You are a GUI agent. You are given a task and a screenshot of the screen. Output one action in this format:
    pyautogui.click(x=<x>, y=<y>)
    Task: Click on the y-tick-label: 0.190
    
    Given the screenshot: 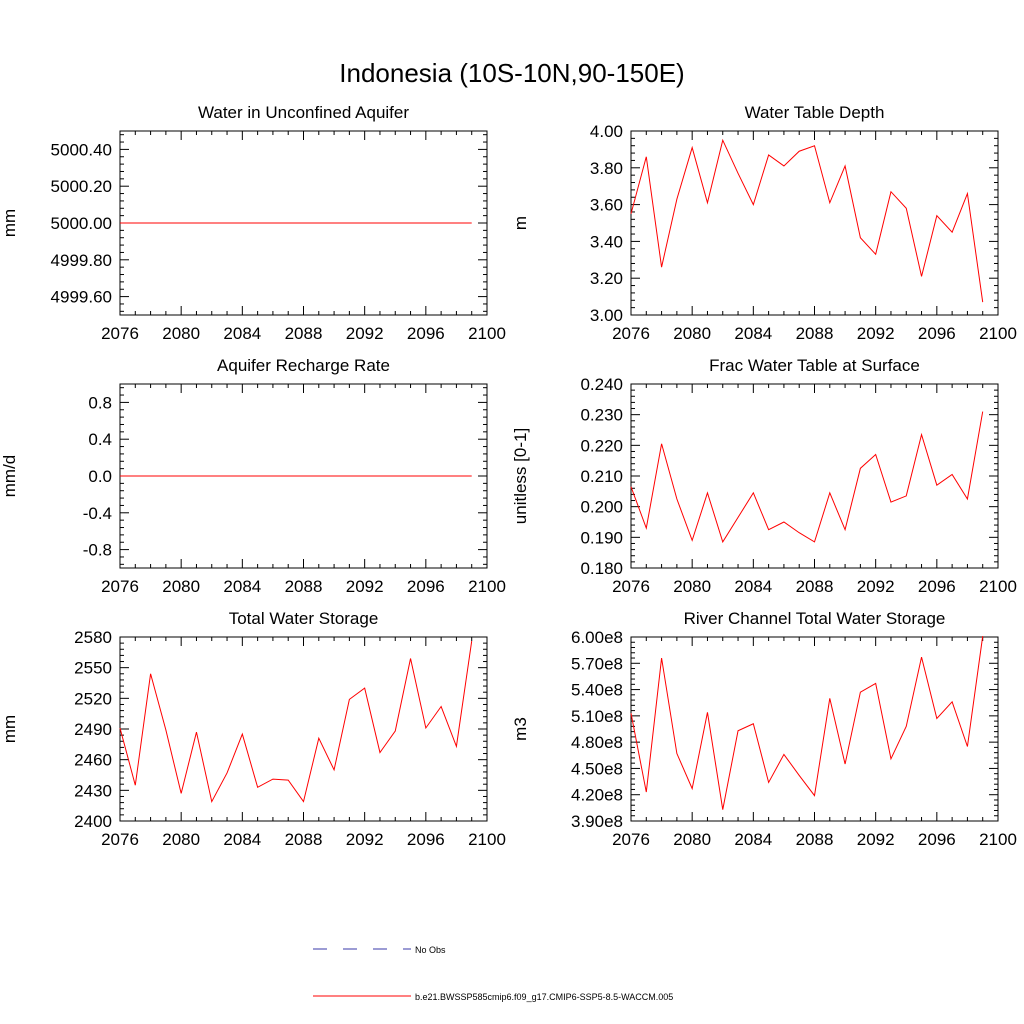 What is the action you would take?
    pyautogui.click(x=601, y=537)
    